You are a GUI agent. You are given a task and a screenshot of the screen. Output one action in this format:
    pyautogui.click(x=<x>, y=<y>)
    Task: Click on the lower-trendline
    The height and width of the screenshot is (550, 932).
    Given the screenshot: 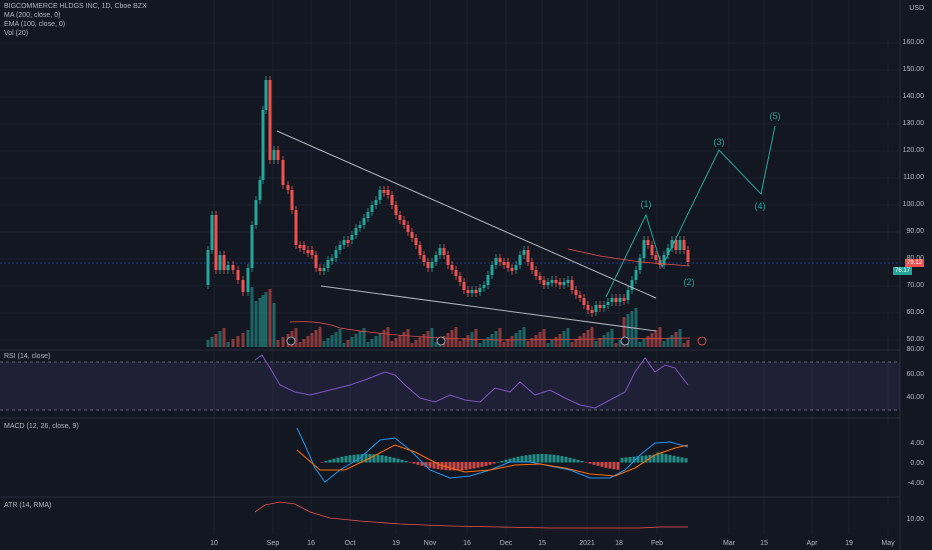 What is the action you would take?
    pyautogui.click(x=488, y=308)
    